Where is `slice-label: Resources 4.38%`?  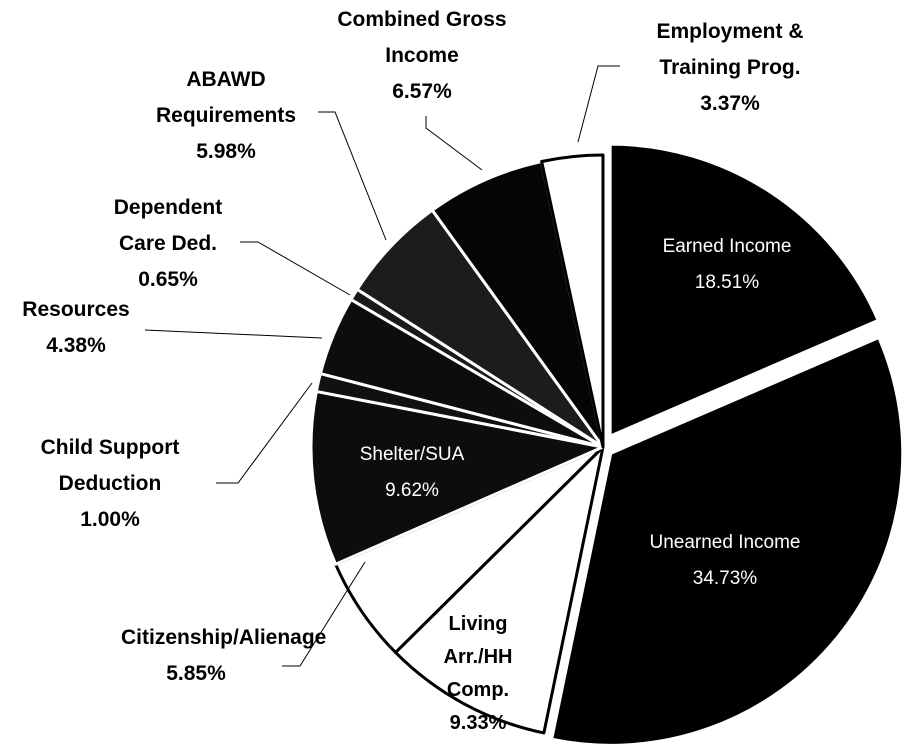
slice-label: Resources 4.38% is located at coordinates (78, 328).